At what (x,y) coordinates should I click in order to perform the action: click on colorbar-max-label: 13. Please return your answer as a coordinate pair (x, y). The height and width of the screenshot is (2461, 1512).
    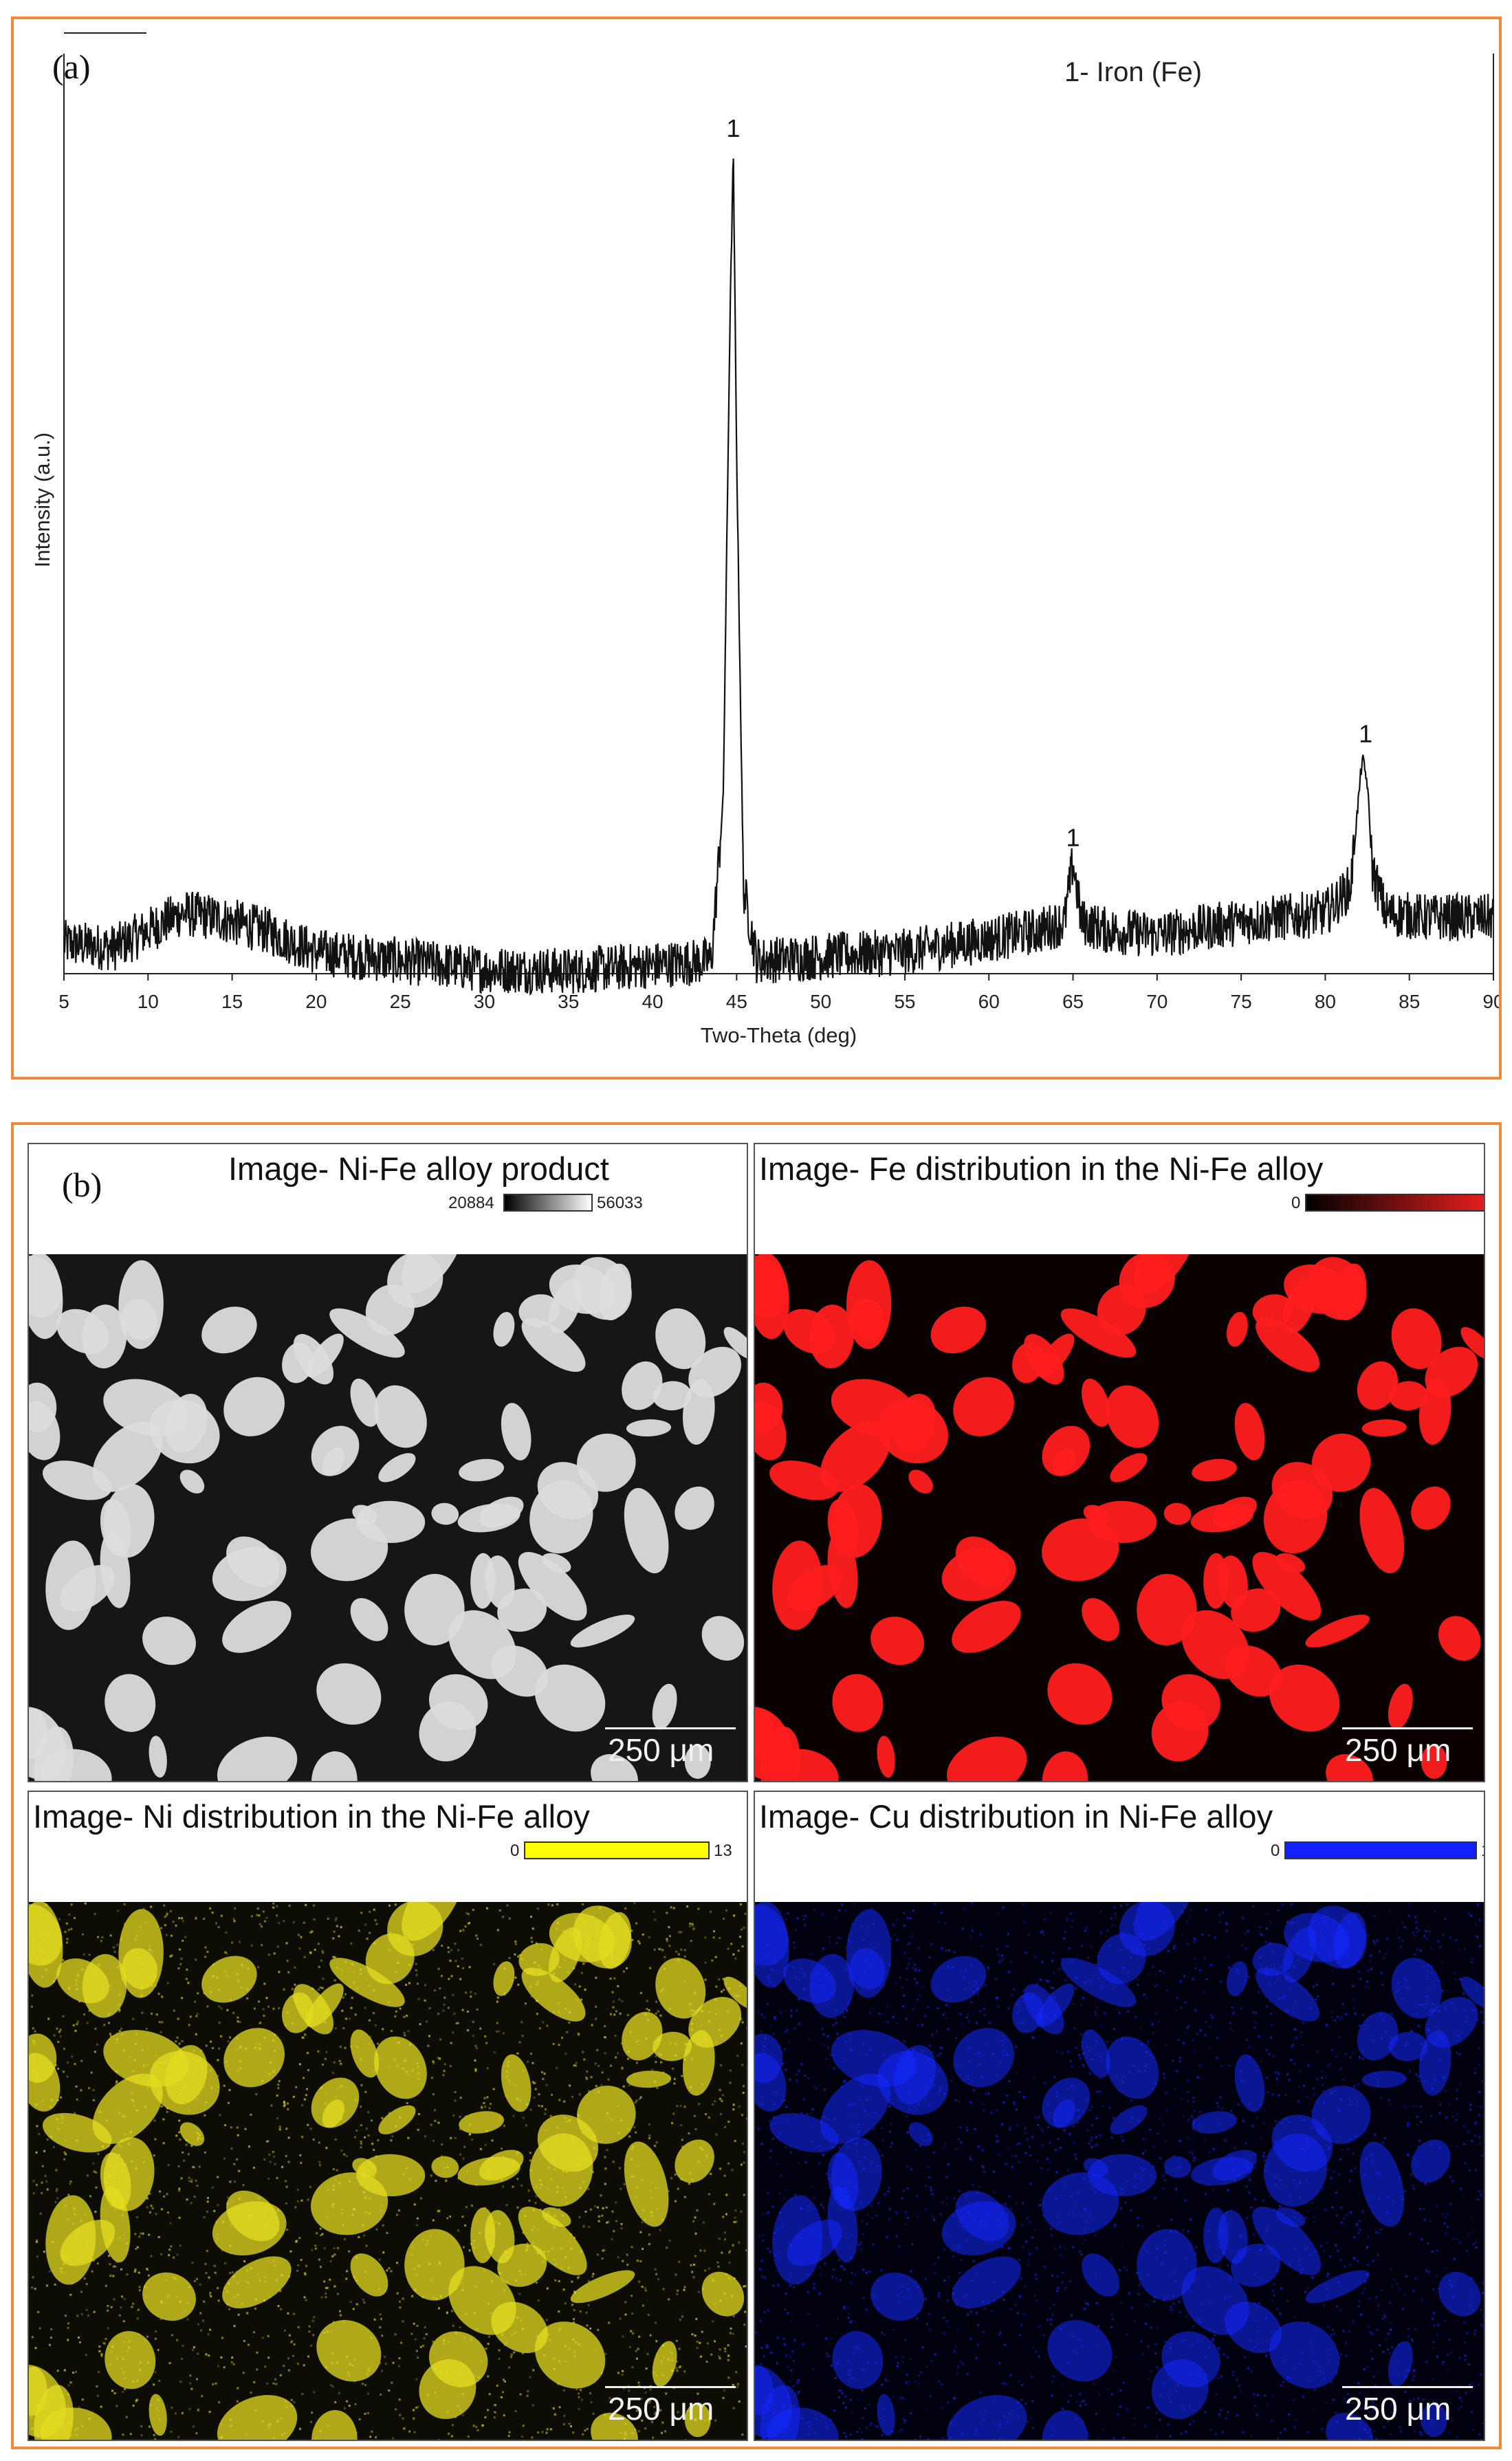
    Looking at the image, I should click on (723, 1850).